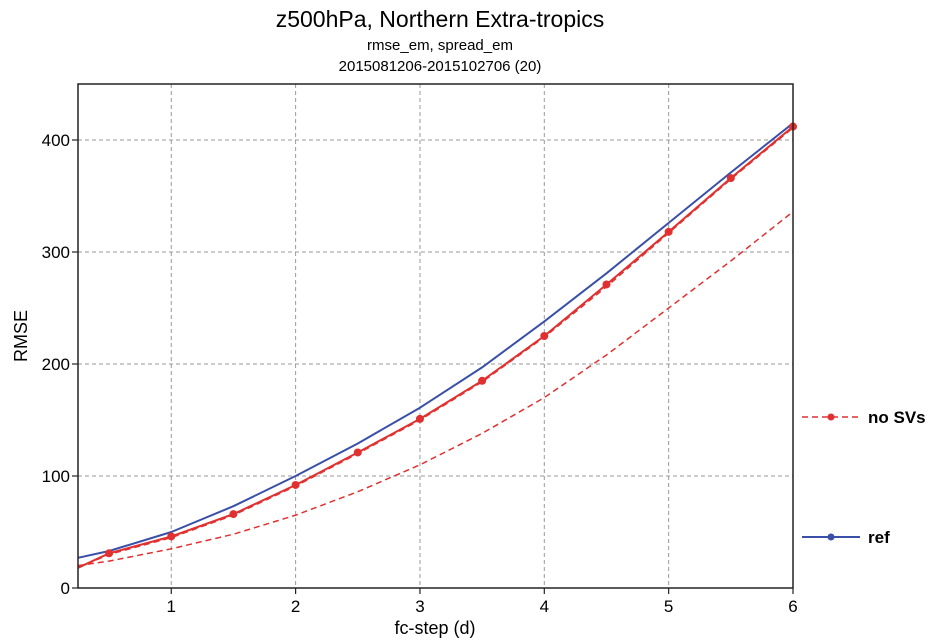 The image size is (943, 642). What do you see at coordinates (171, 606) in the screenshot?
I see `x-tick-label: 1` at bounding box center [171, 606].